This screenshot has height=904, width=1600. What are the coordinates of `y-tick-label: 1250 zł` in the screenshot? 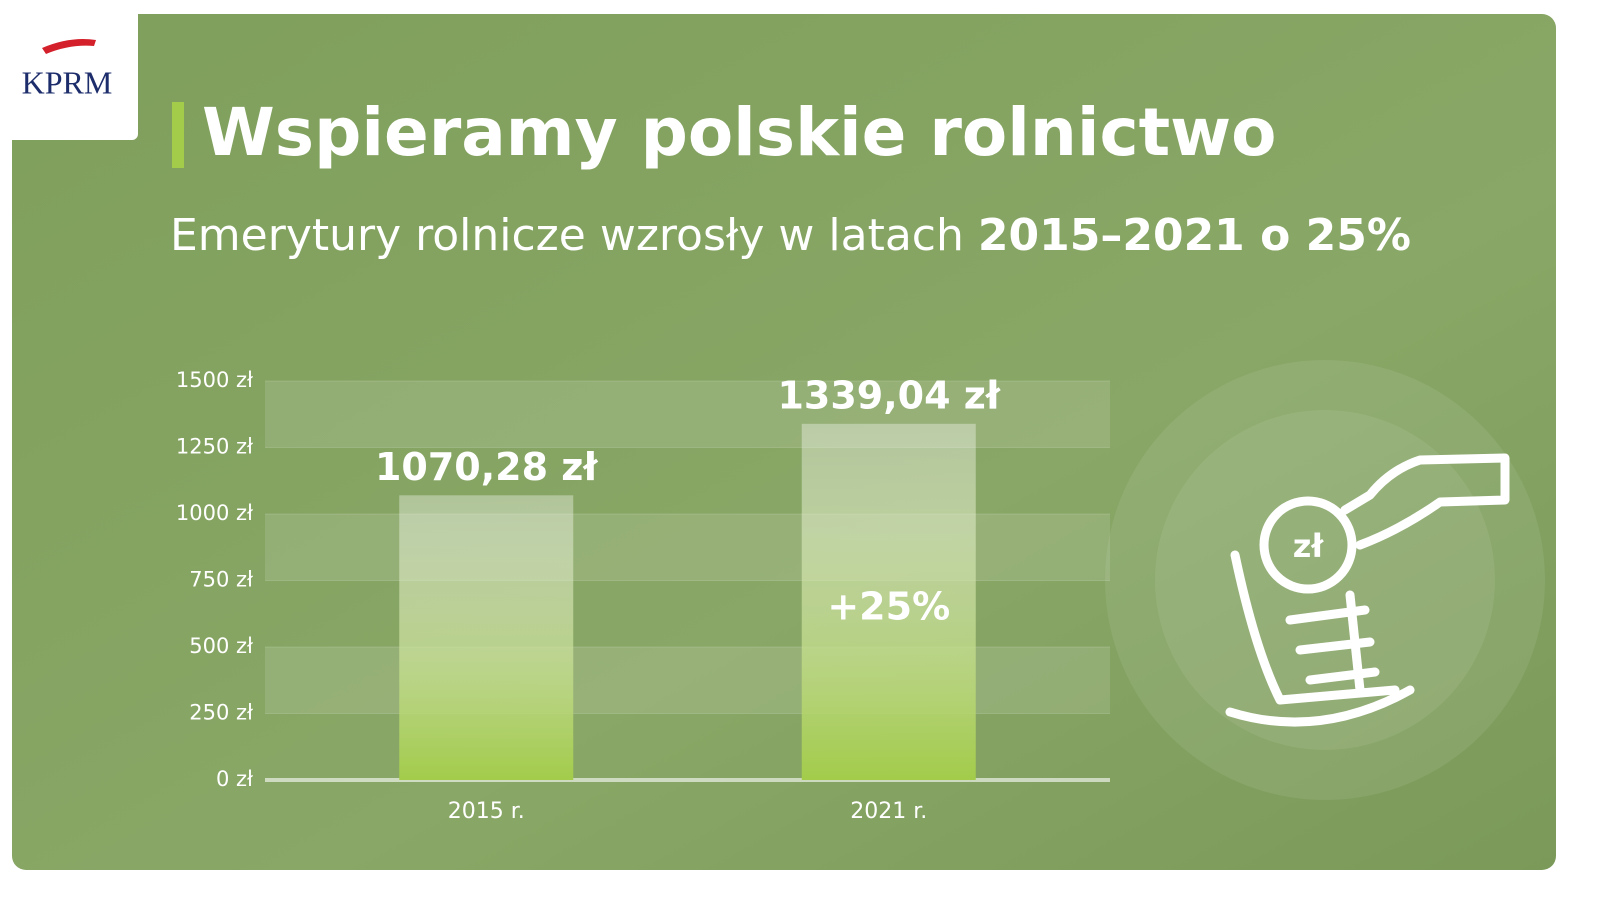 It's located at (214, 447).